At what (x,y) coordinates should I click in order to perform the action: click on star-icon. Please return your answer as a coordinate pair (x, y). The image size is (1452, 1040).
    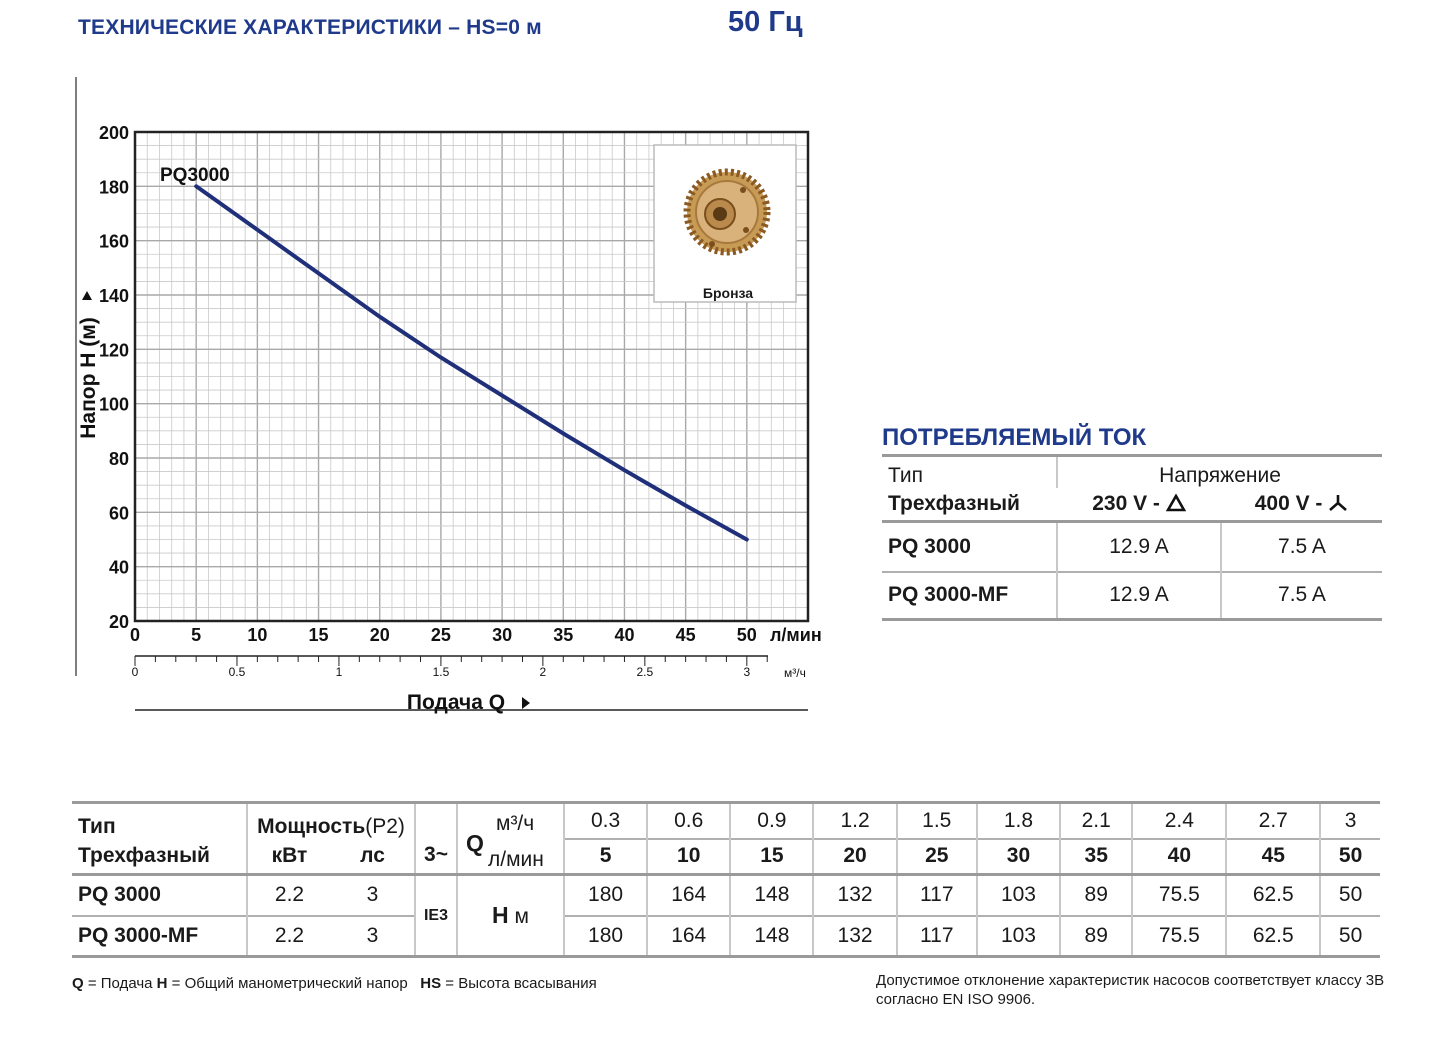
    Looking at the image, I should click on (1338, 502).